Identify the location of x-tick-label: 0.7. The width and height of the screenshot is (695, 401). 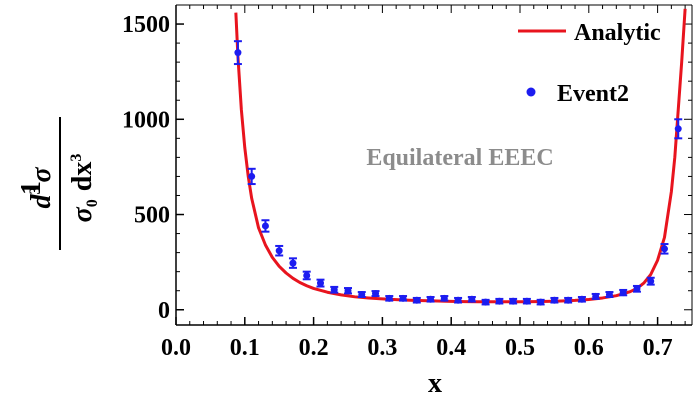
(658, 348).